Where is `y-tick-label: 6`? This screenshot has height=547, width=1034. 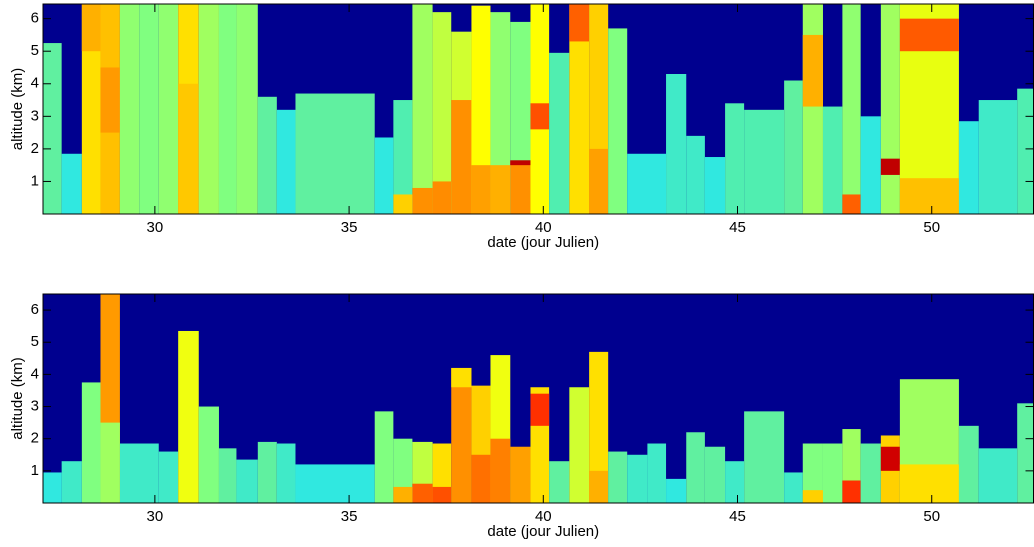 y-tick-label: 6 is located at coordinates (35, 18).